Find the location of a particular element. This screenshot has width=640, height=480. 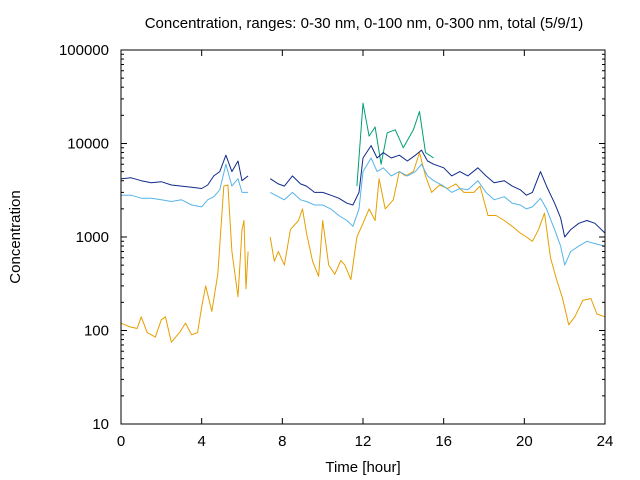

x-axis-label: Time [hour] is located at coordinates (362, 467).